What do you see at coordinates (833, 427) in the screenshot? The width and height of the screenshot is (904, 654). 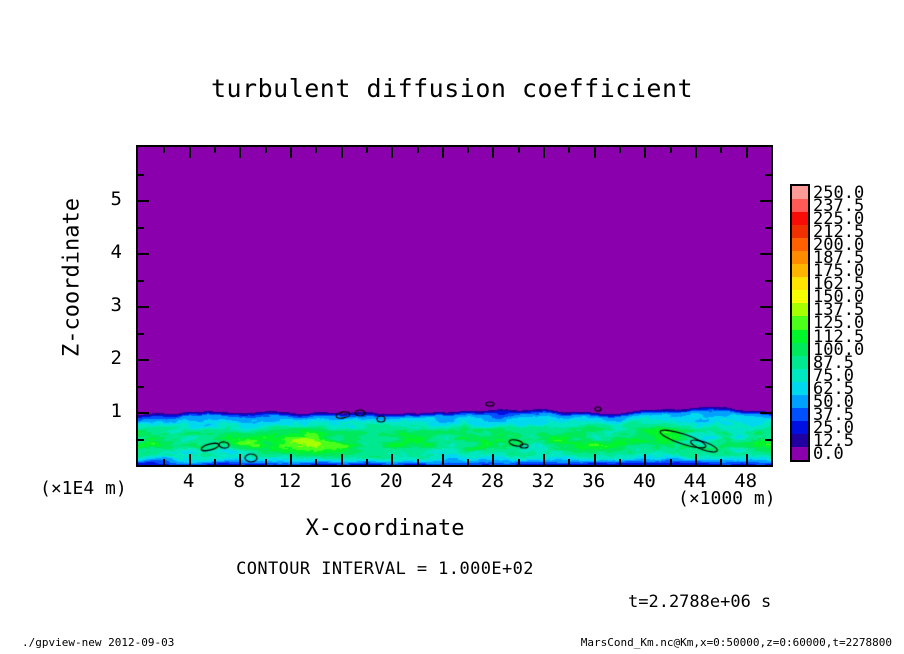 I see `colorbar-label: 25.0` at bounding box center [833, 427].